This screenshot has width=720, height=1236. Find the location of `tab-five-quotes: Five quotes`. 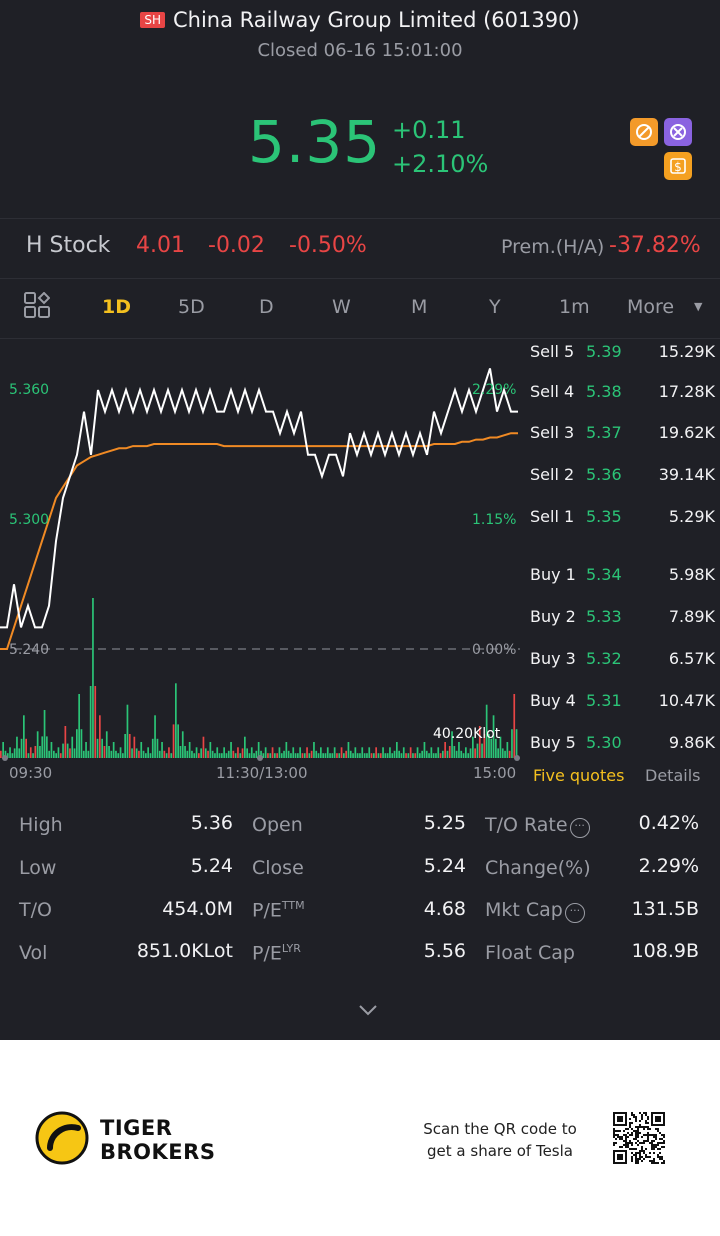

tab-five-quotes: Five quotes is located at coordinates (579, 775).